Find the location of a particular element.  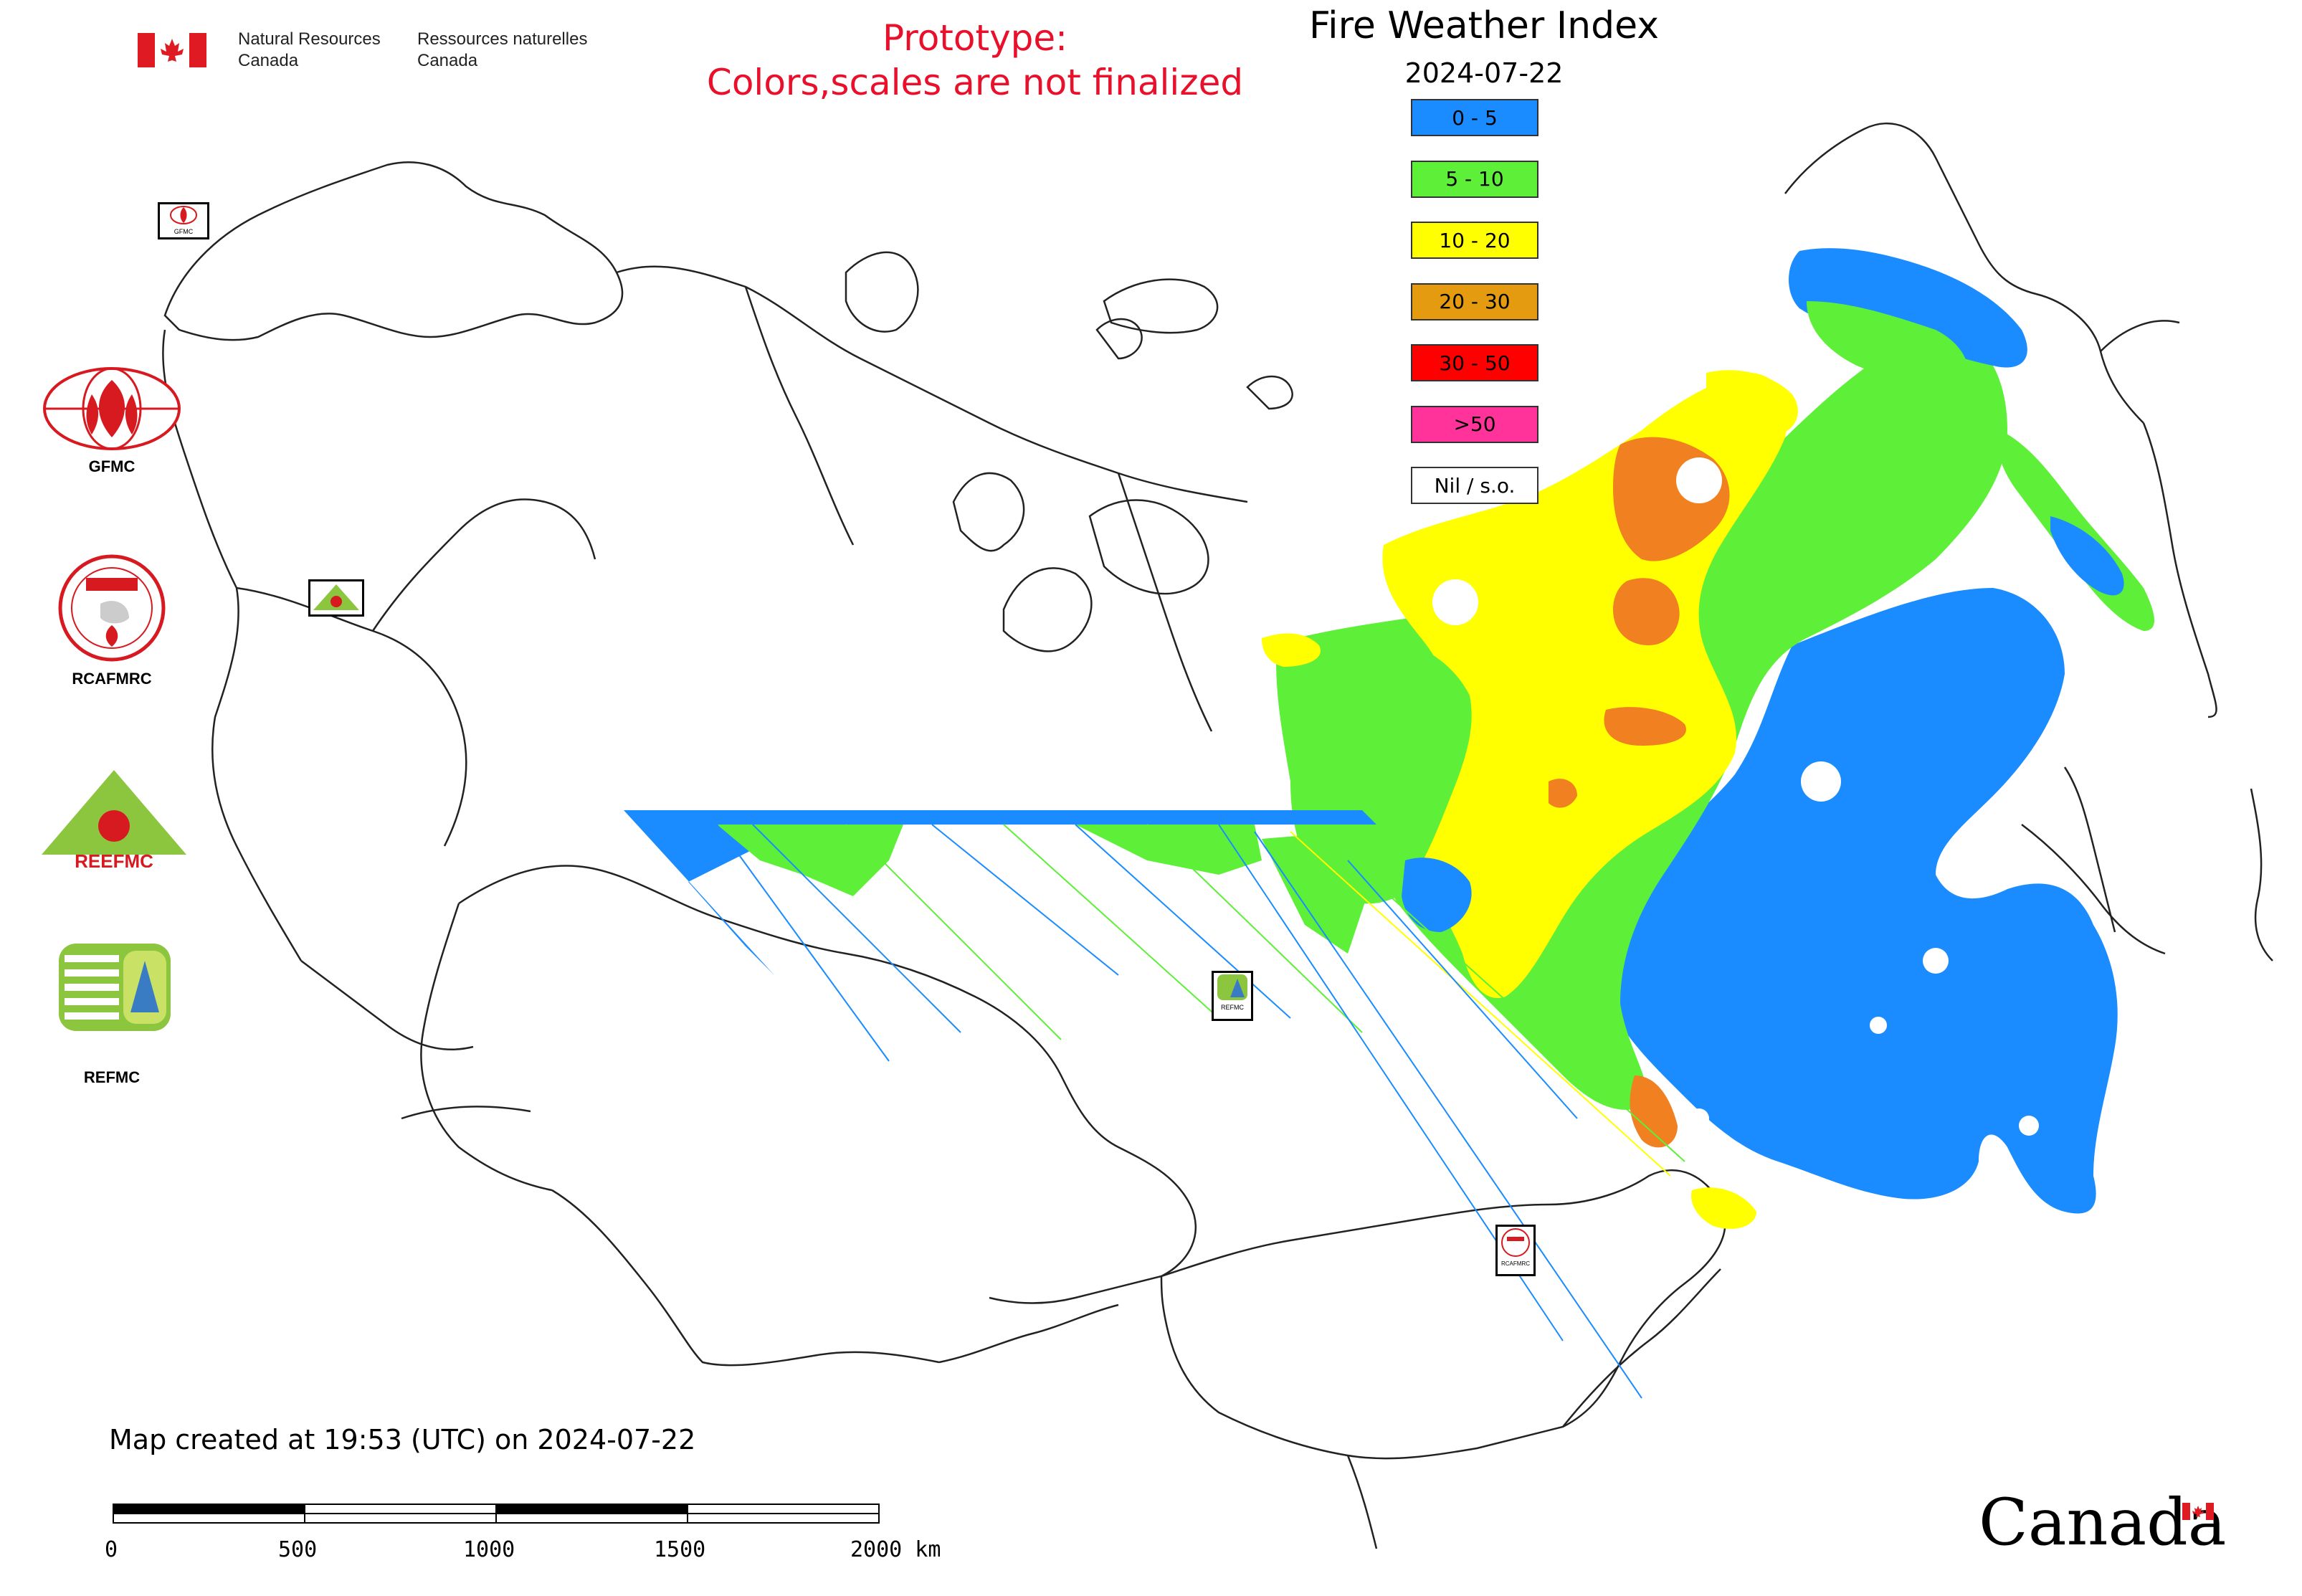

refmc-label: REFMC is located at coordinates (112, 1077).